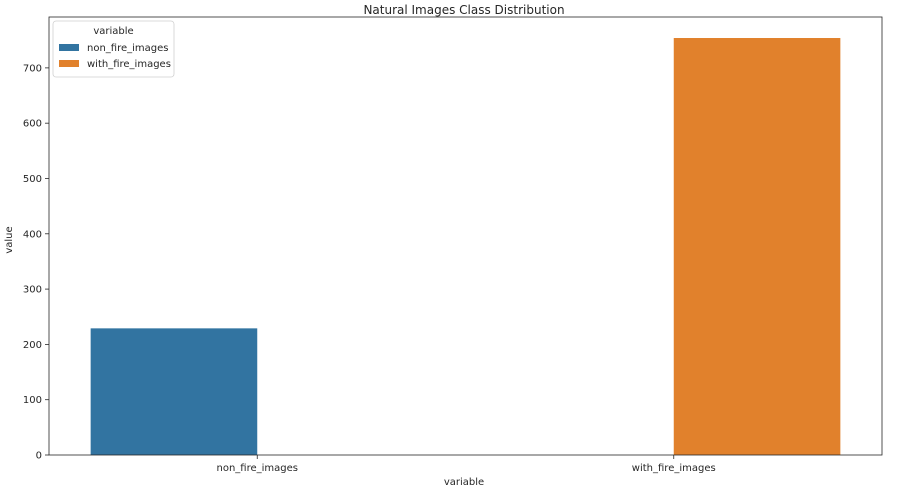 The height and width of the screenshot is (494, 920). What do you see at coordinates (69, 47) in the screenshot?
I see `legend-swatch-non_fire_images` at bounding box center [69, 47].